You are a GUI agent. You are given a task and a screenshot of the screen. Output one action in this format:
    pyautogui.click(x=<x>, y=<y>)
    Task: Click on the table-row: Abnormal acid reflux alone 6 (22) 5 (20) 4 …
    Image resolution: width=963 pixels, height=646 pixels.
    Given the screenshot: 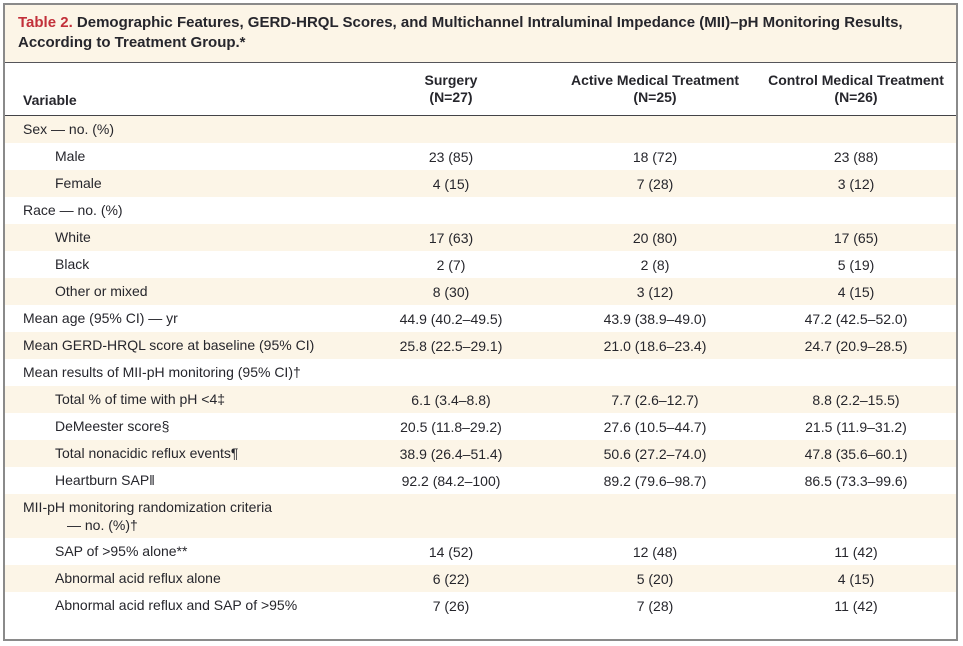 What is the action you would take?
    pyautogui.click(x=480, y=578)
    